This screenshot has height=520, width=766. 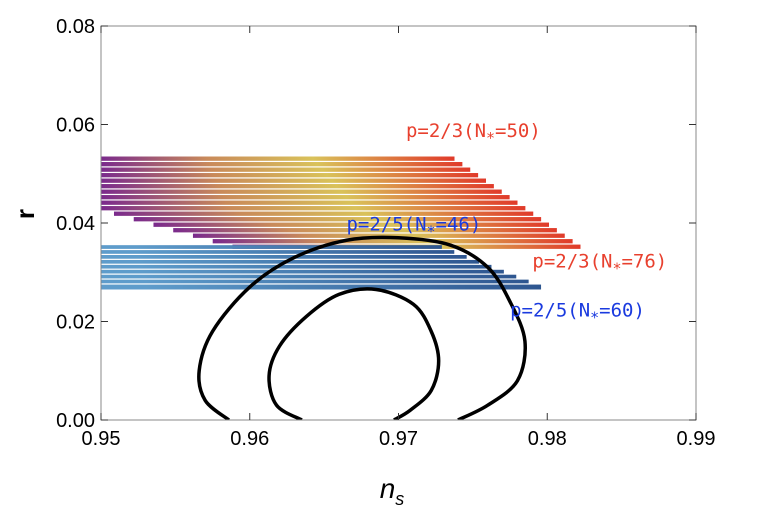 What do you see at coordinates (388, 488) in the screenshot?
I see `x-axis-label-main: n` at bounding box center [388, 488].